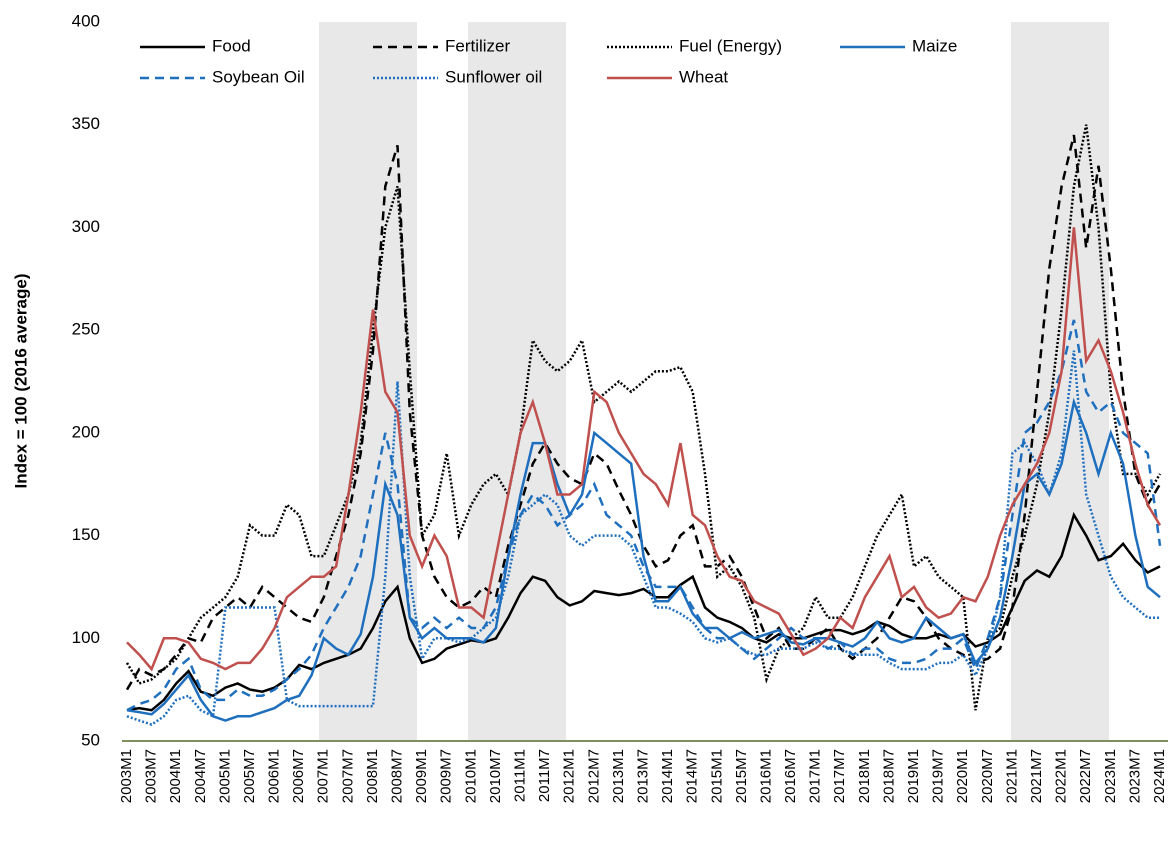 The image size is (1168, 841). What do you see at coordinates (274, 776) in the screenshot?
I see `x-tick-label: 2006M1` at bounding box center [274, 776].